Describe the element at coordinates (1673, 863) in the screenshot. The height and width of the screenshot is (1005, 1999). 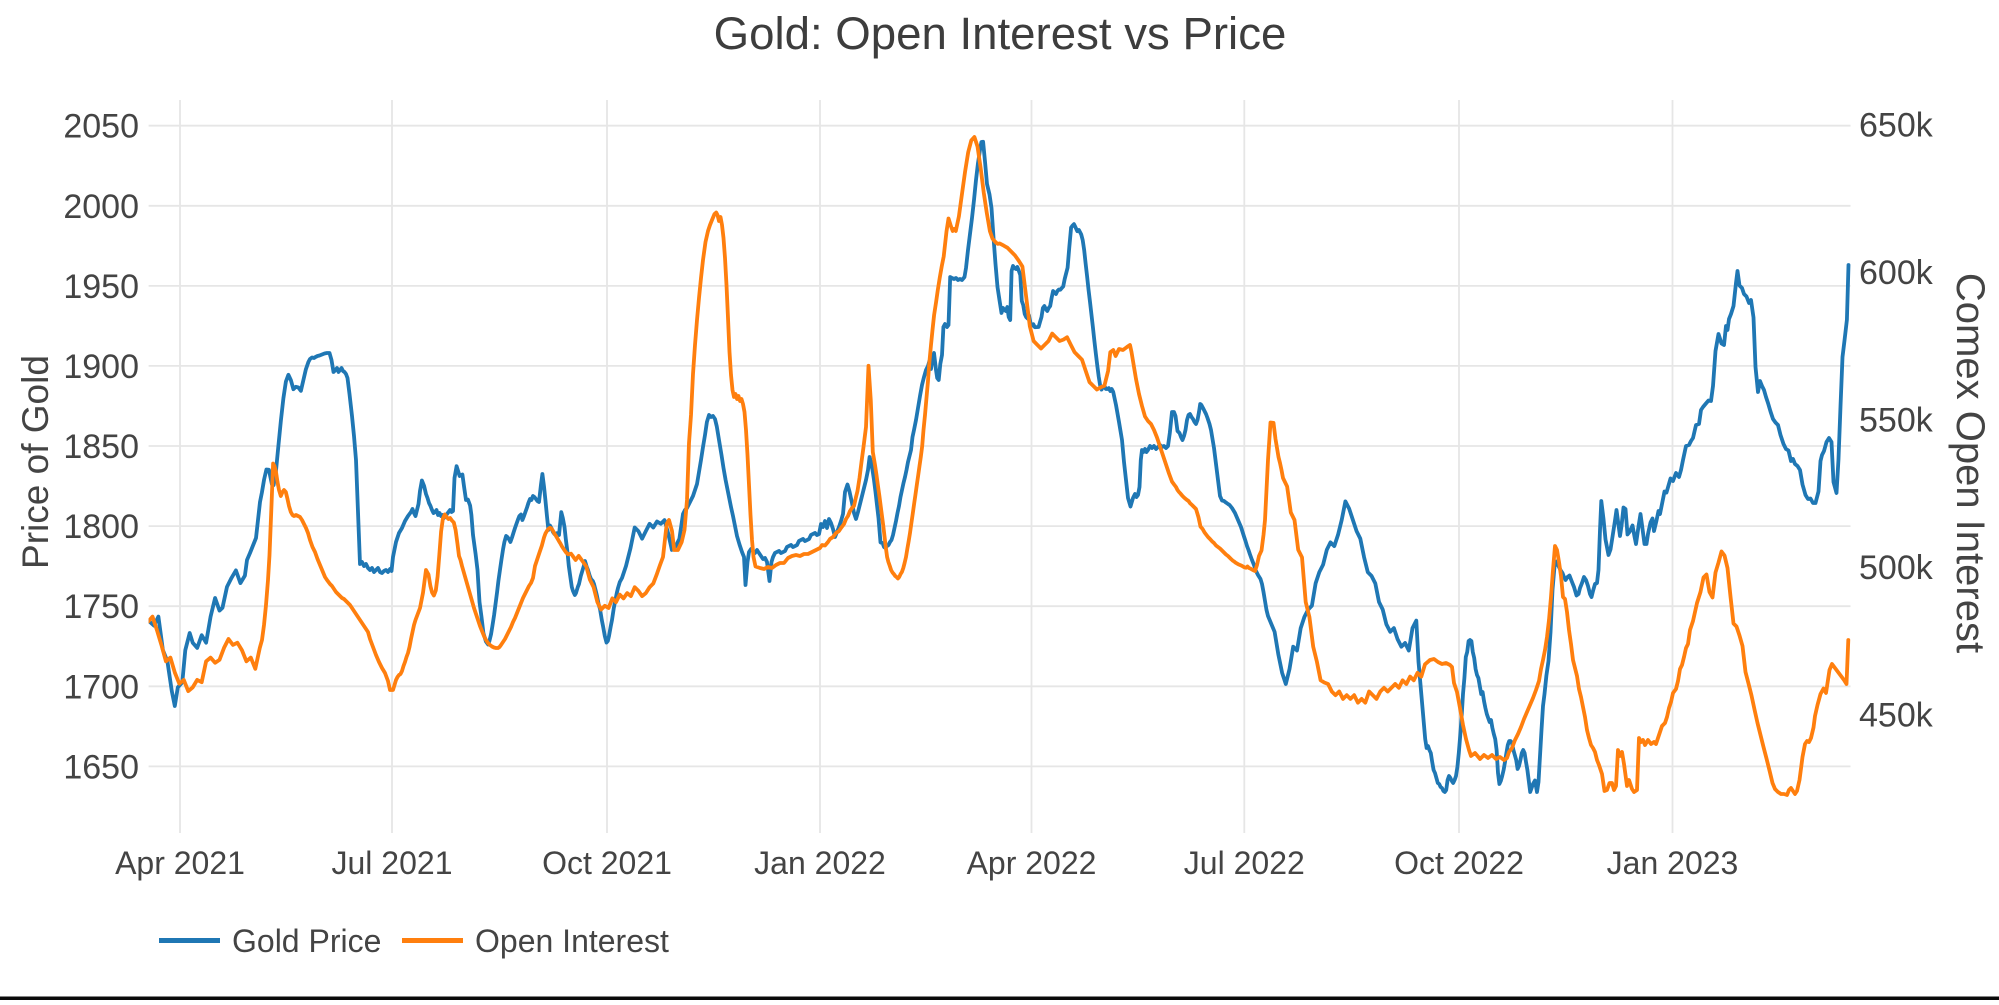
I see `svg-text: Jan 2023` at that location.